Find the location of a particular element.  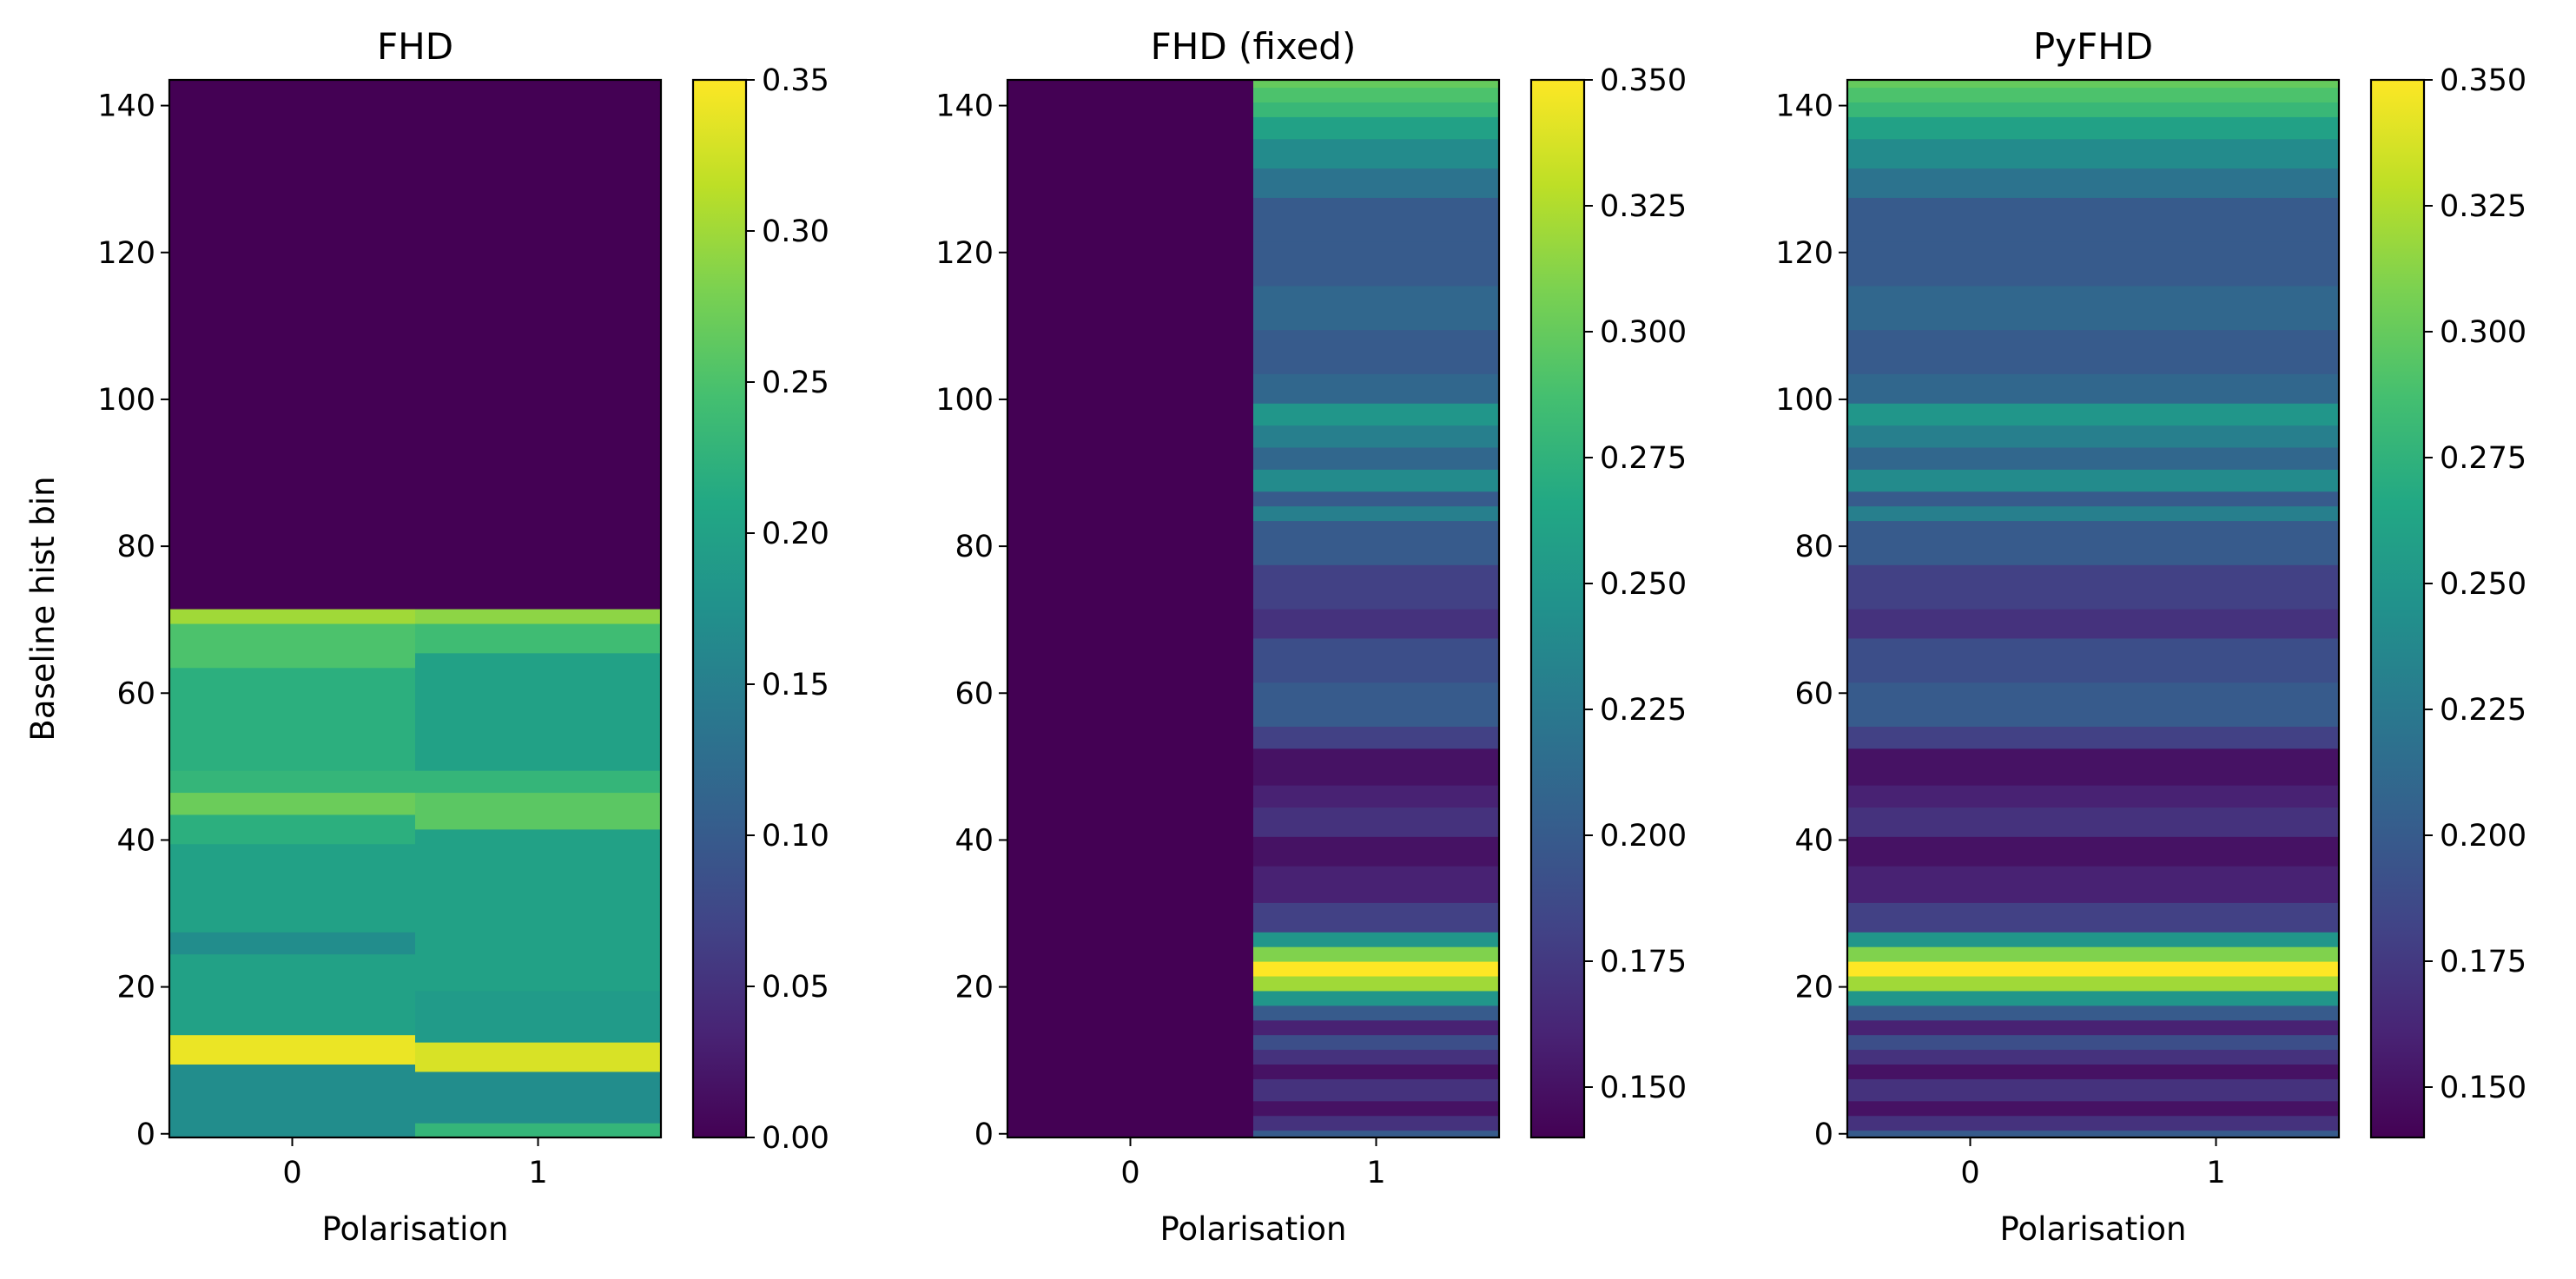

plot-title: FHD (fixed) is located at coordinates (1254, 46).